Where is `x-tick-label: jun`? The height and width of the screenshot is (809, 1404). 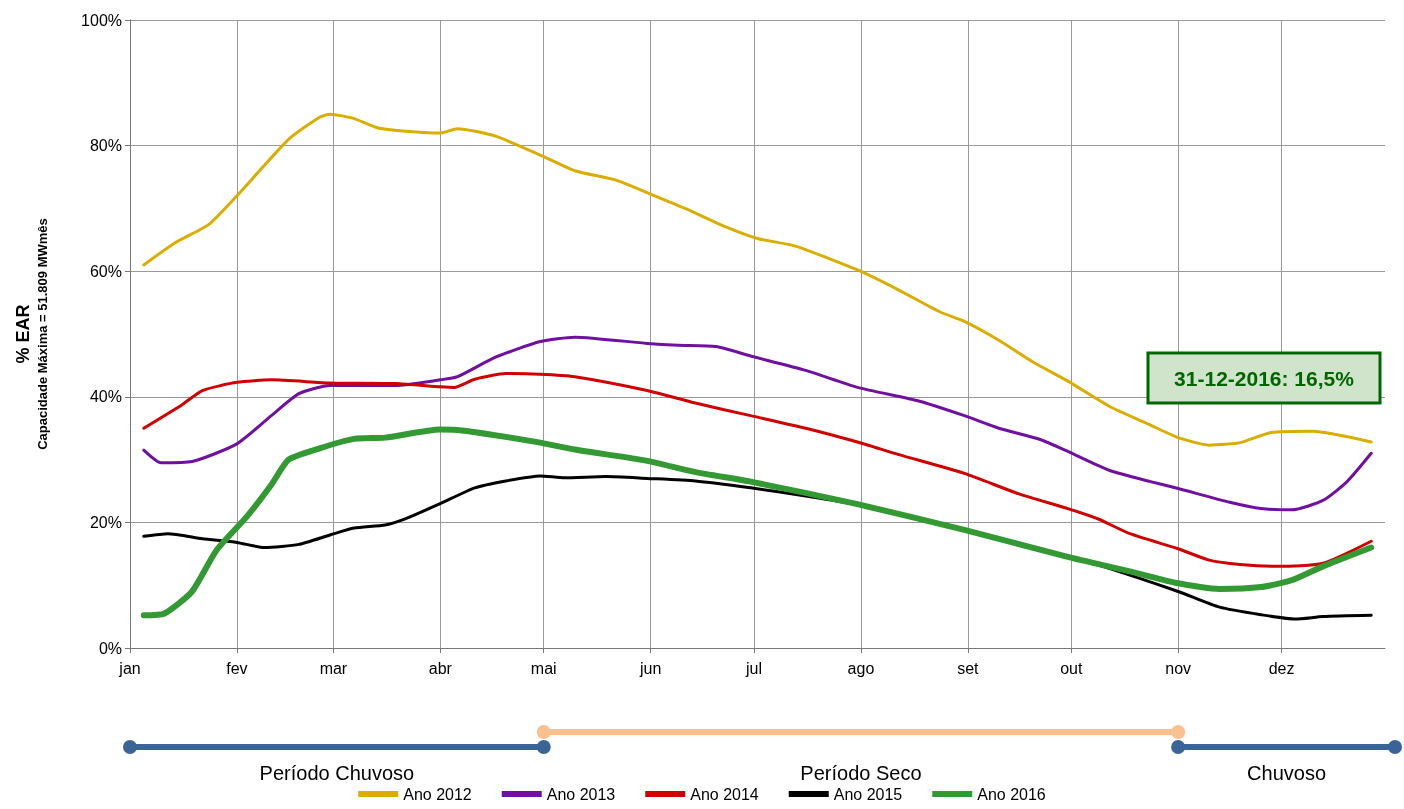
x-tick-label: jun is located at coordinates (650, 668).